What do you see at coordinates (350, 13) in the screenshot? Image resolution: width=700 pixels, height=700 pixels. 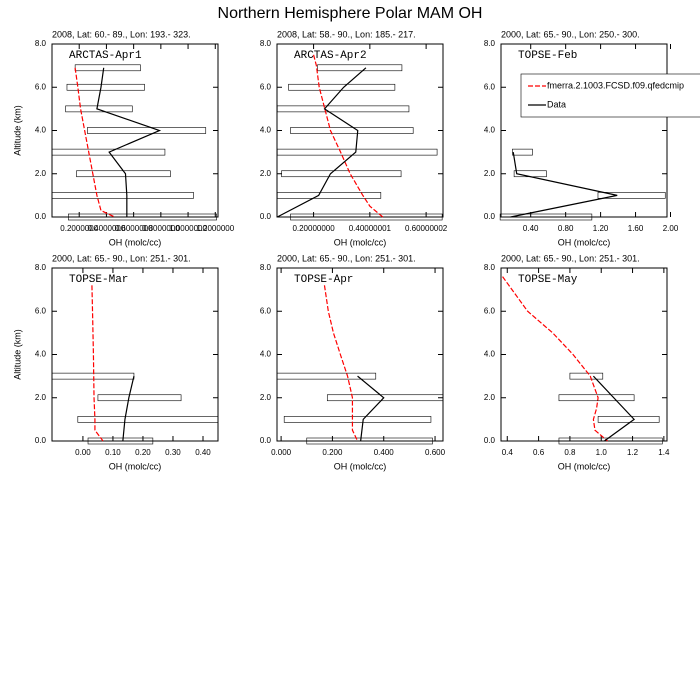 I see `figure-title: Northern Hemisphere Polar MAM OH` at bounding box center [350, 13].